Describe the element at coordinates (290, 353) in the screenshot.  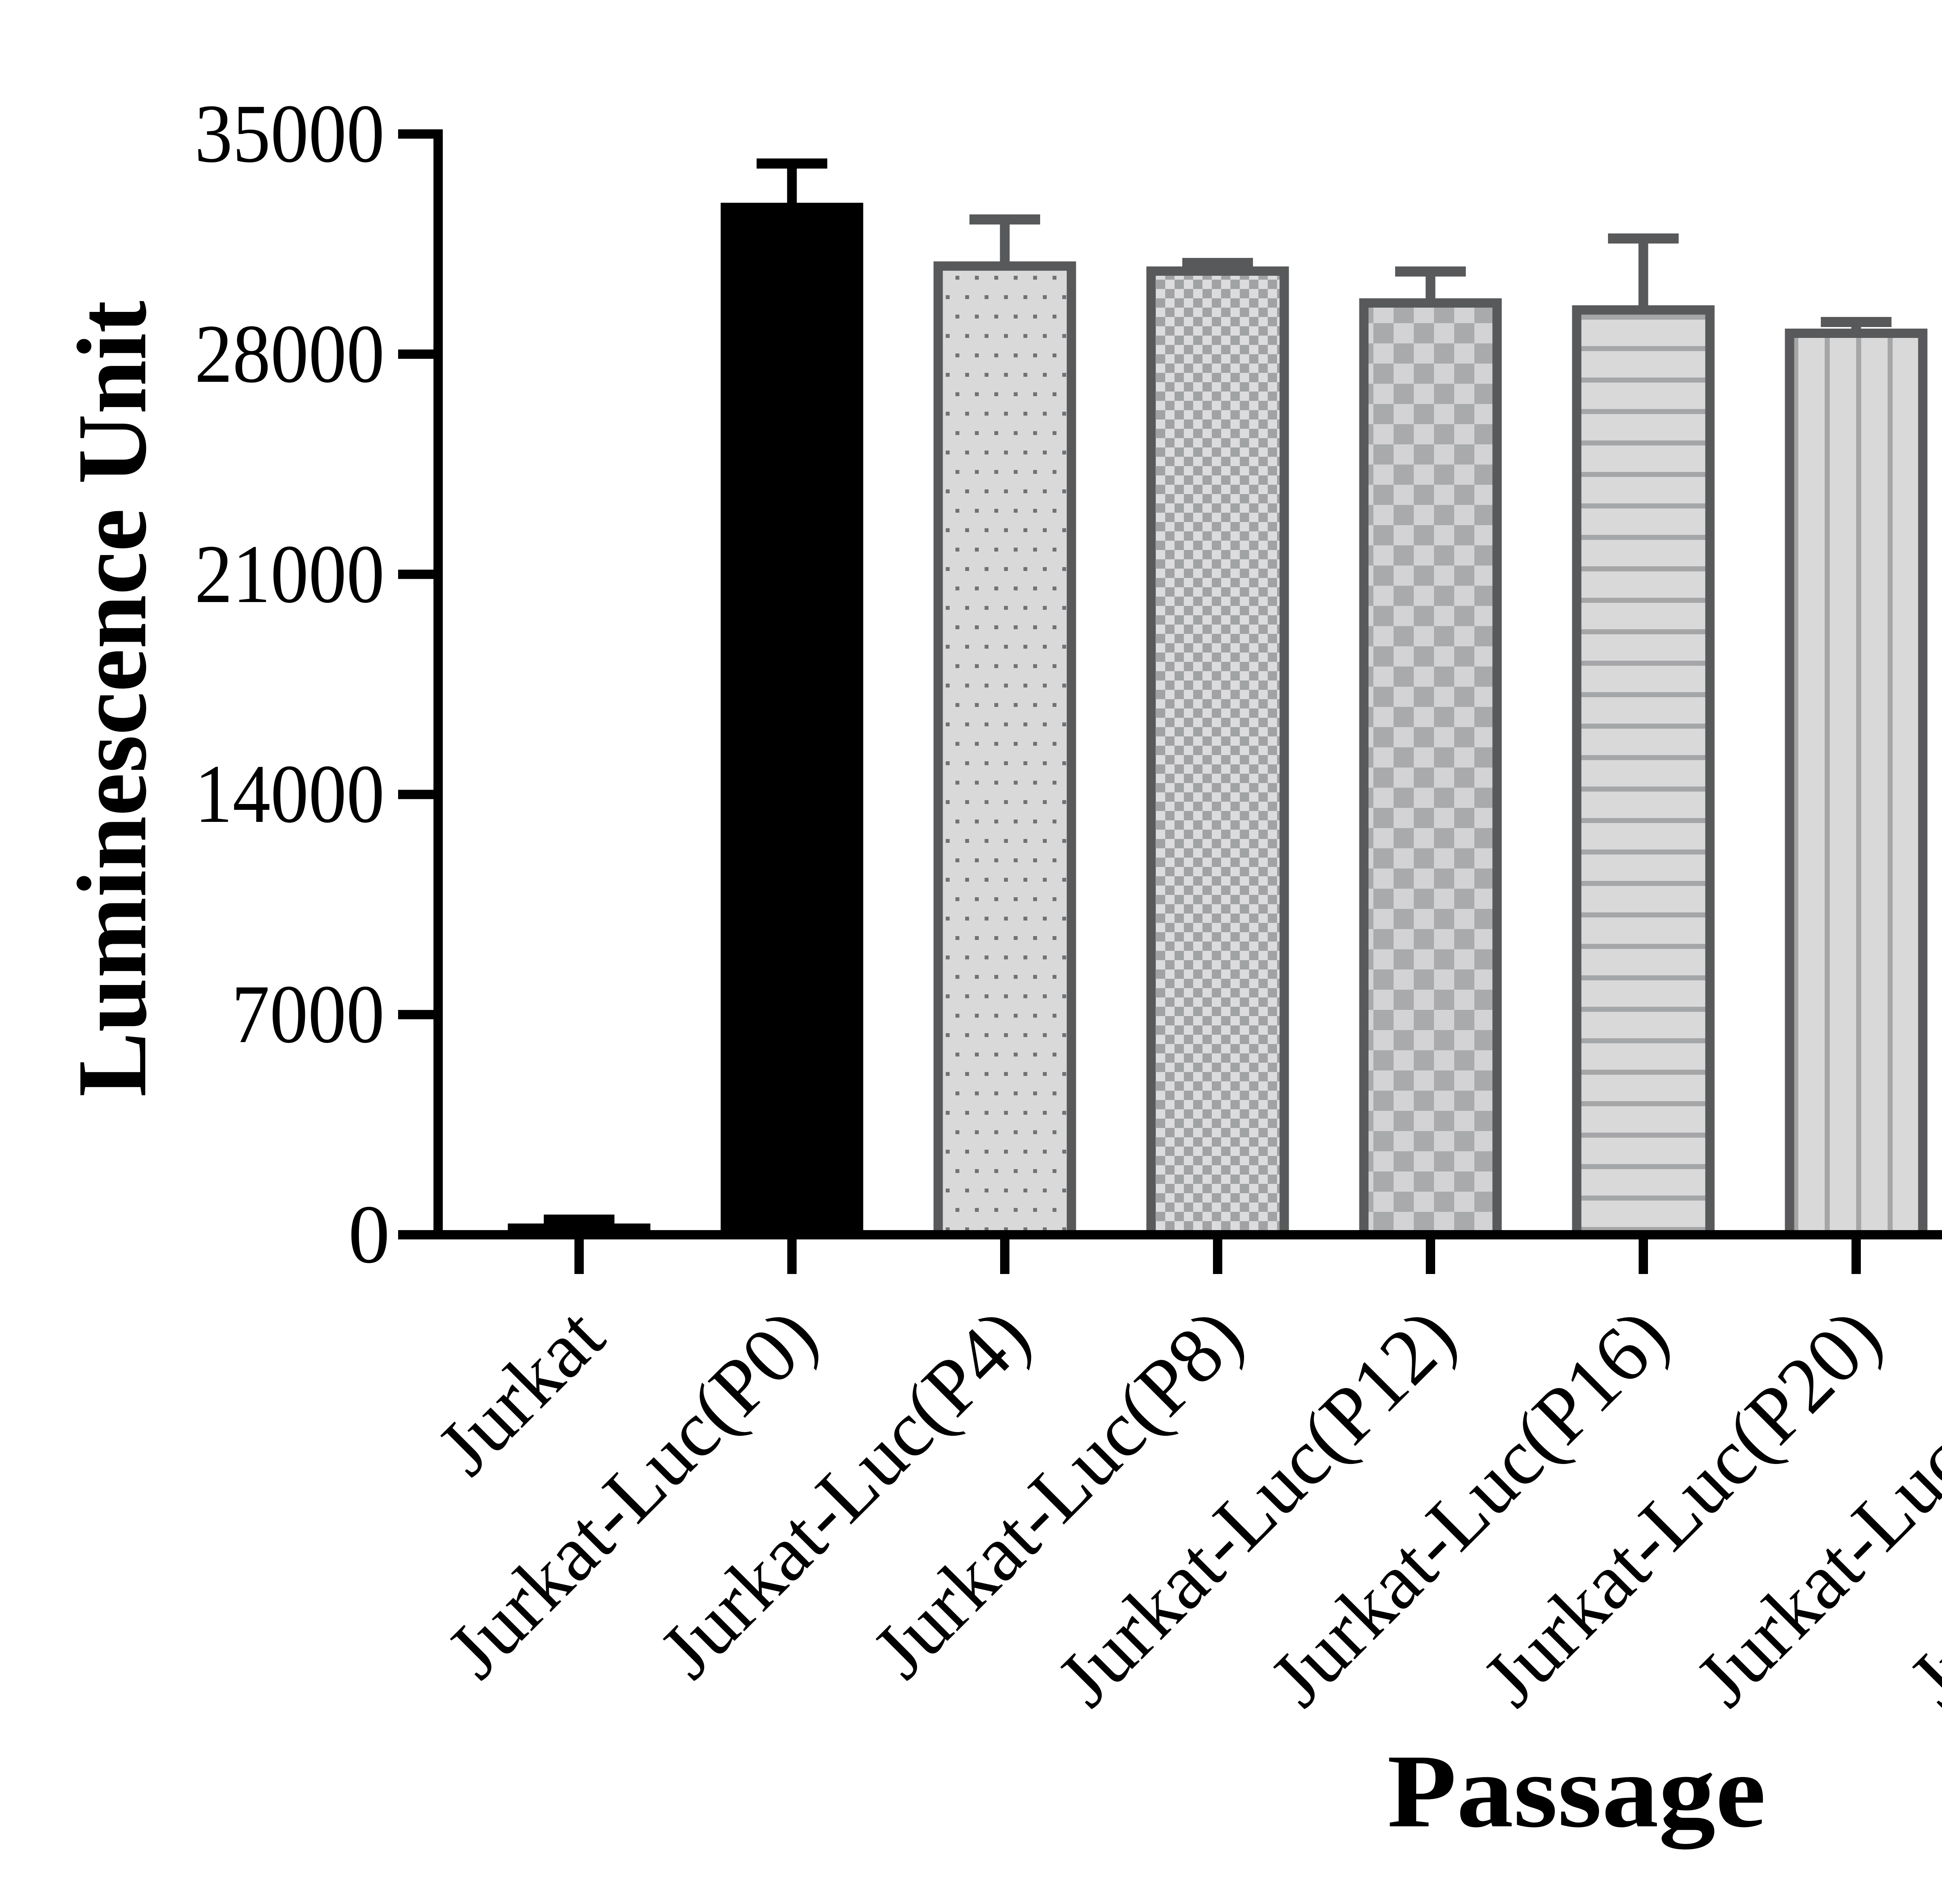
I see `svg-text: 28000` at that location.